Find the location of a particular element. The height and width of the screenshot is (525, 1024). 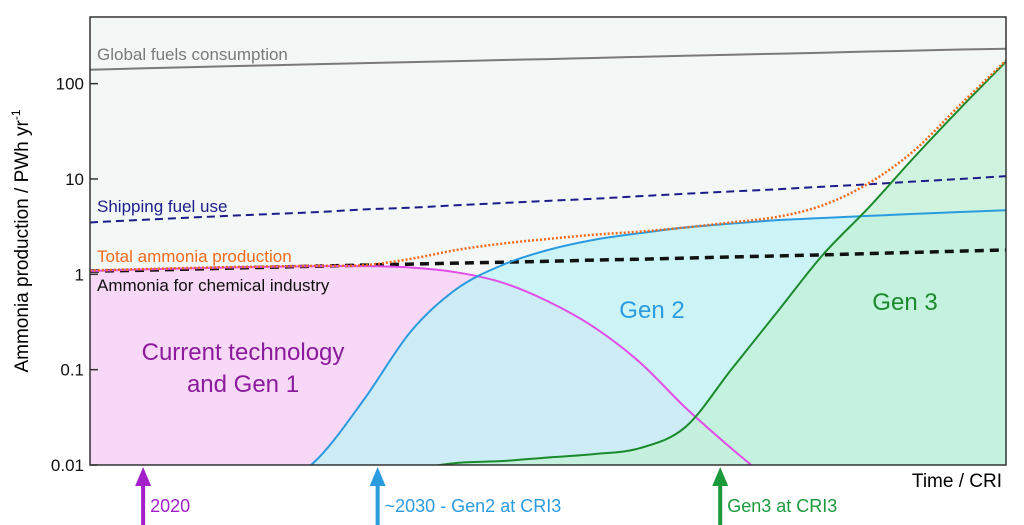

y-axis-title: Ammonia production / PWh yr-1 is located at coordinates (21, 240).